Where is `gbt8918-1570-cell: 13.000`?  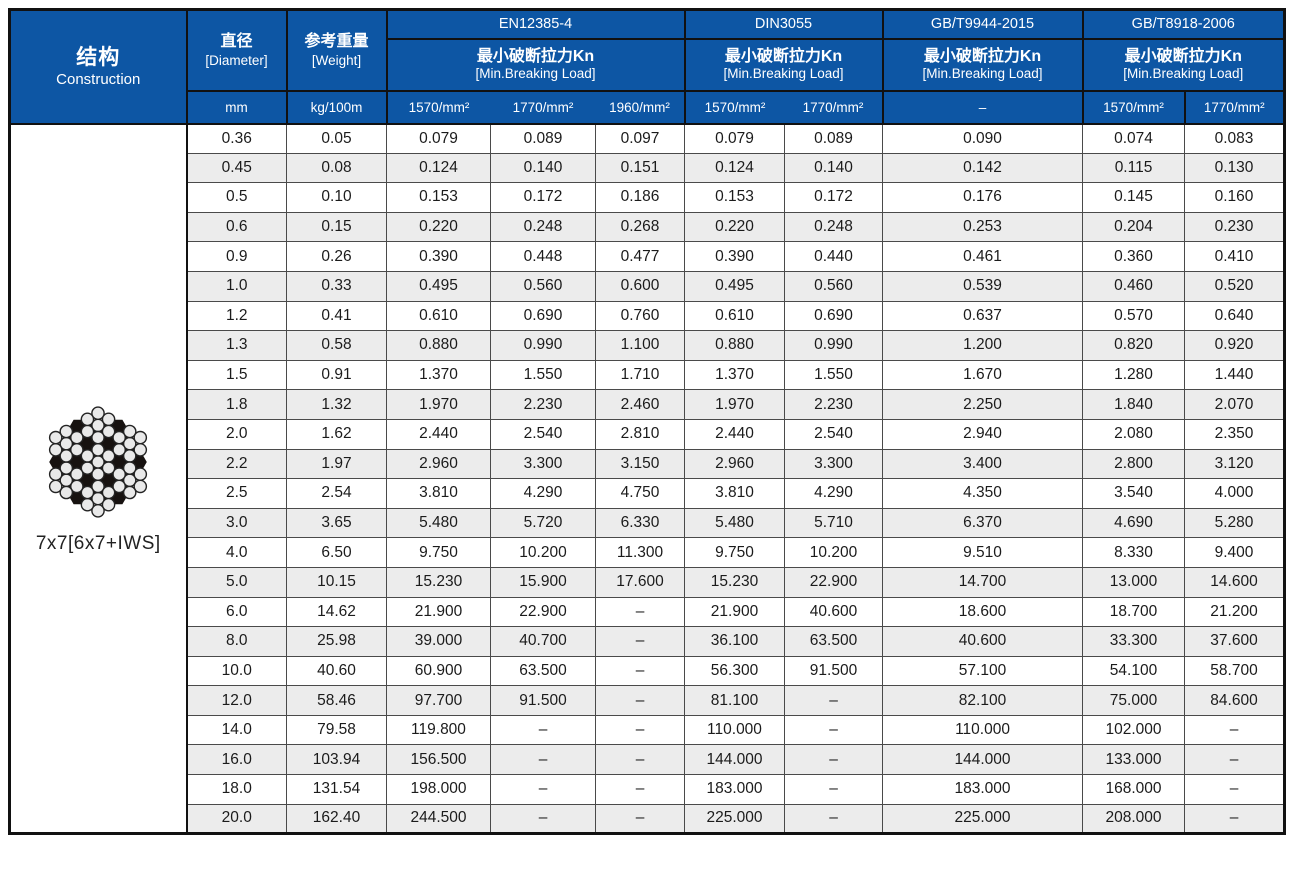 gbt8918-1570-cell: 13.000 is located at coordinates (1134, 582).